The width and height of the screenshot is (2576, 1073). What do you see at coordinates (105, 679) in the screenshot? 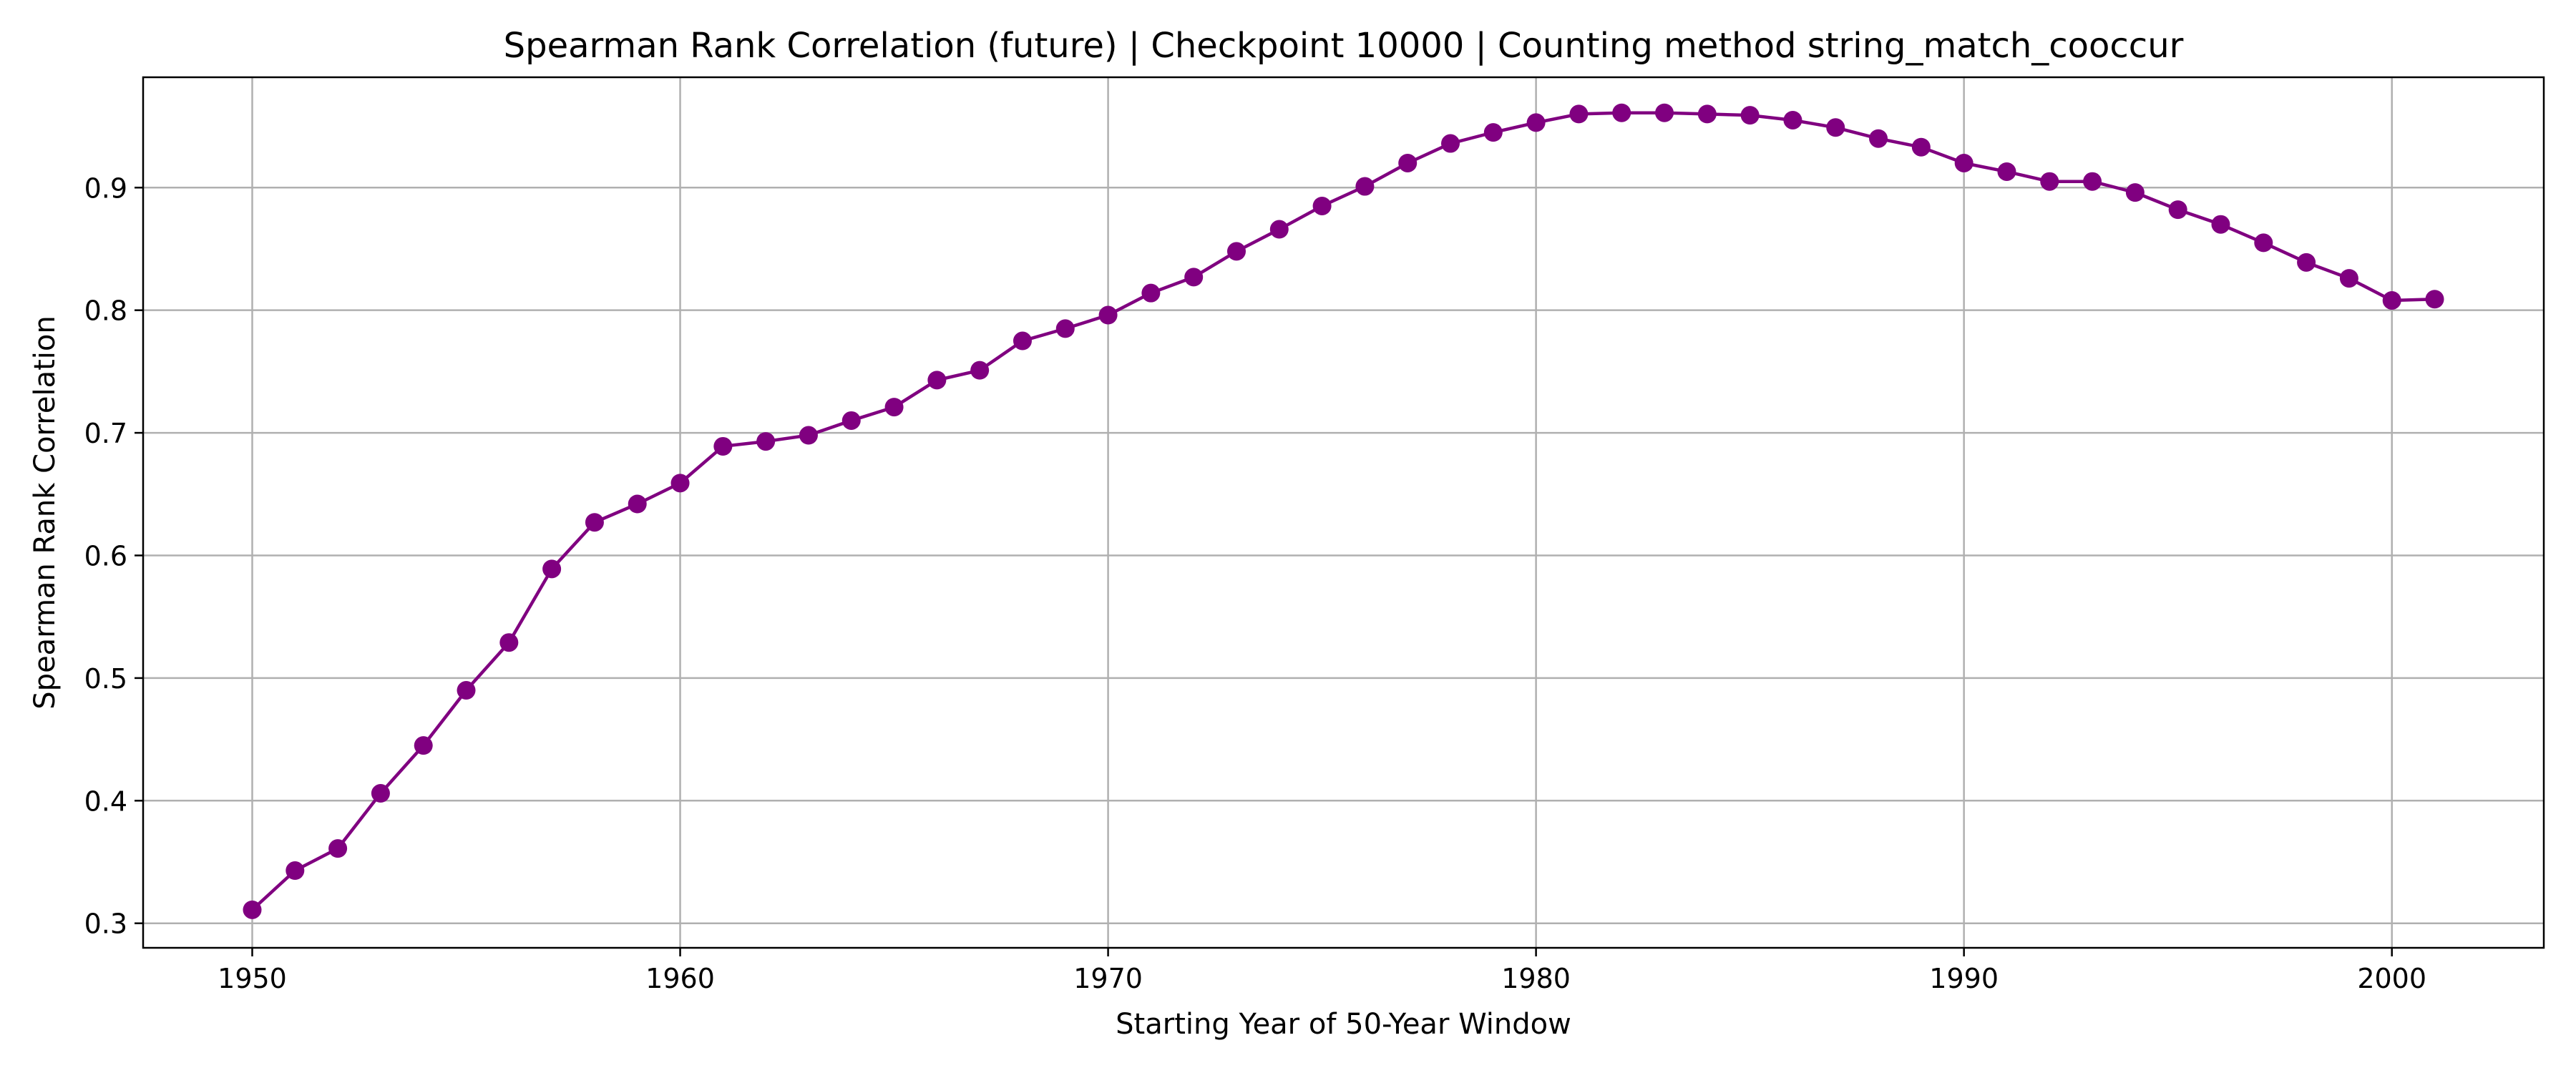
I see `y-tick-label: 0.5` at bounding box center [105, 679].